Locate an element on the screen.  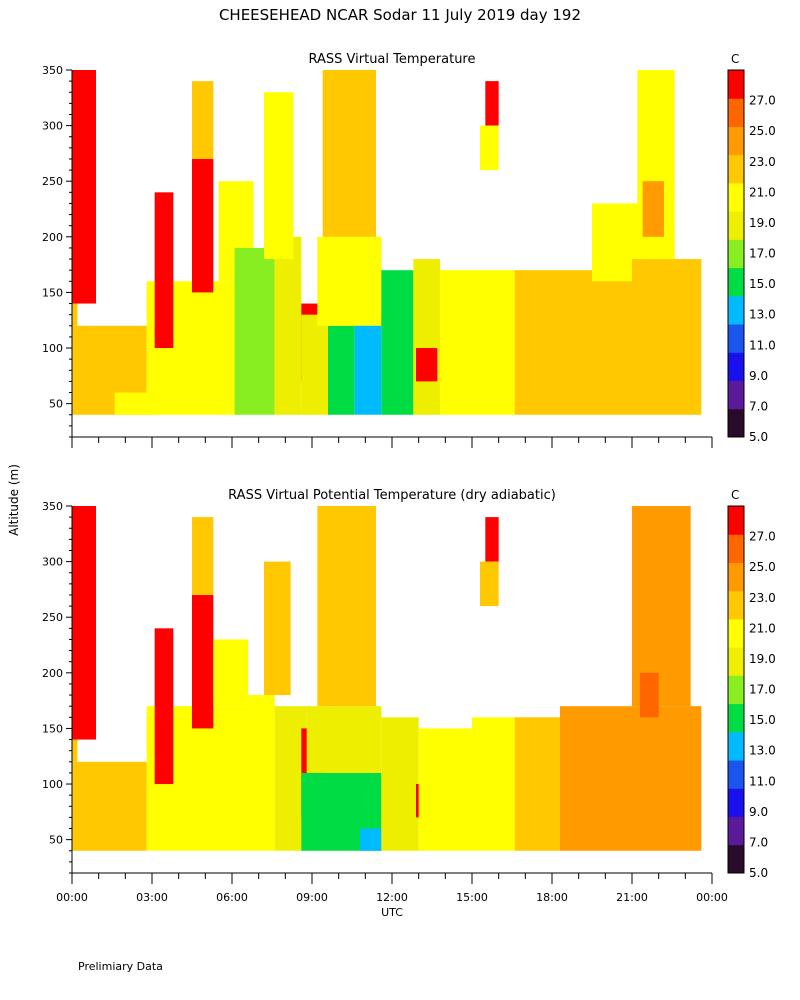
colorbar-frame is located at coordinates (736, 253).